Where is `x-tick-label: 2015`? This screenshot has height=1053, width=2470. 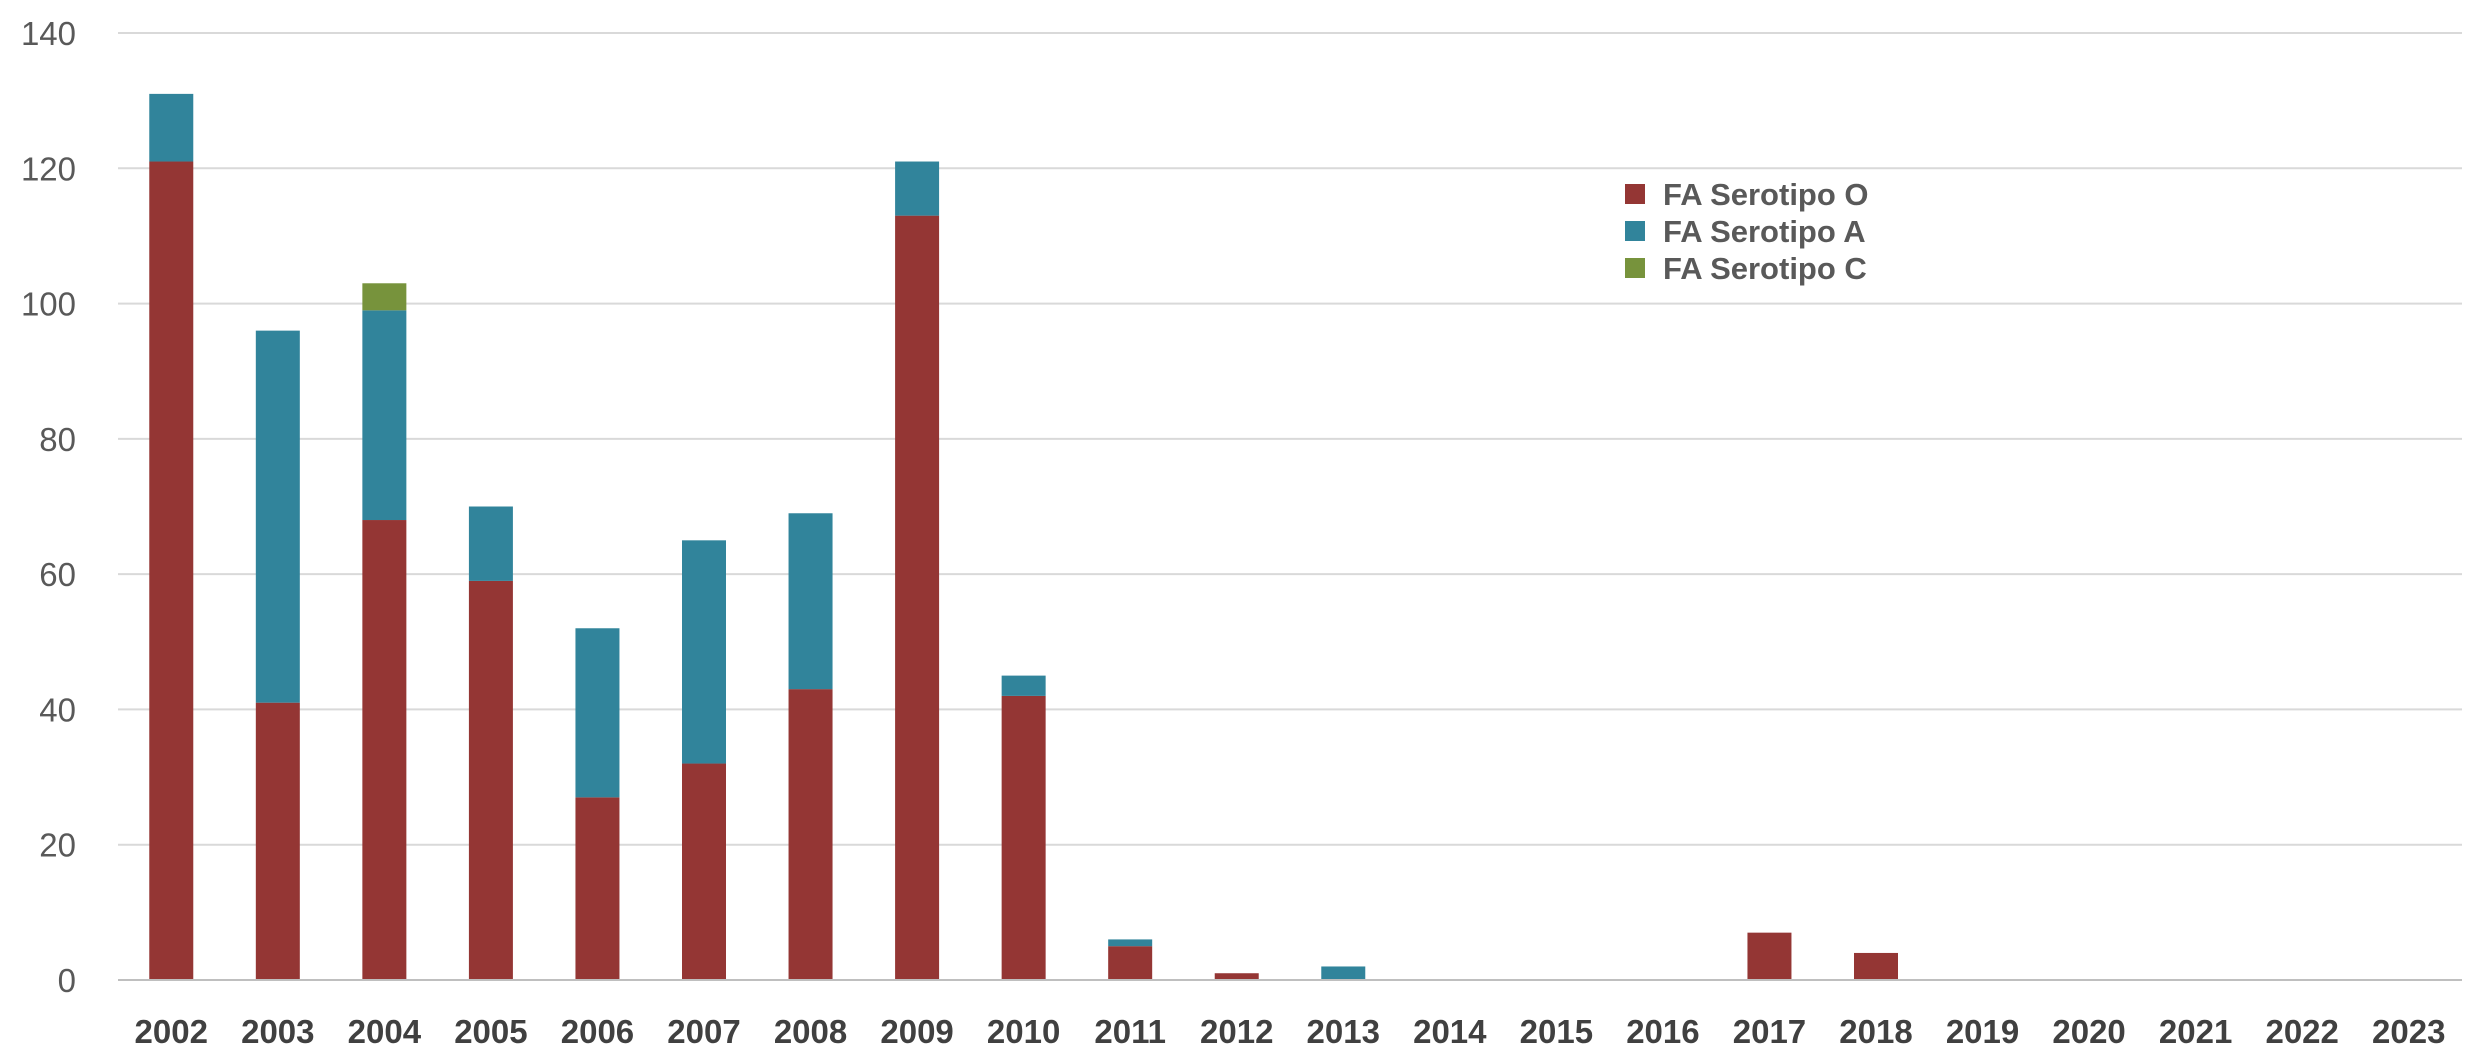
x-tick-label: 2015 is located at coordinates (1556, 1031).